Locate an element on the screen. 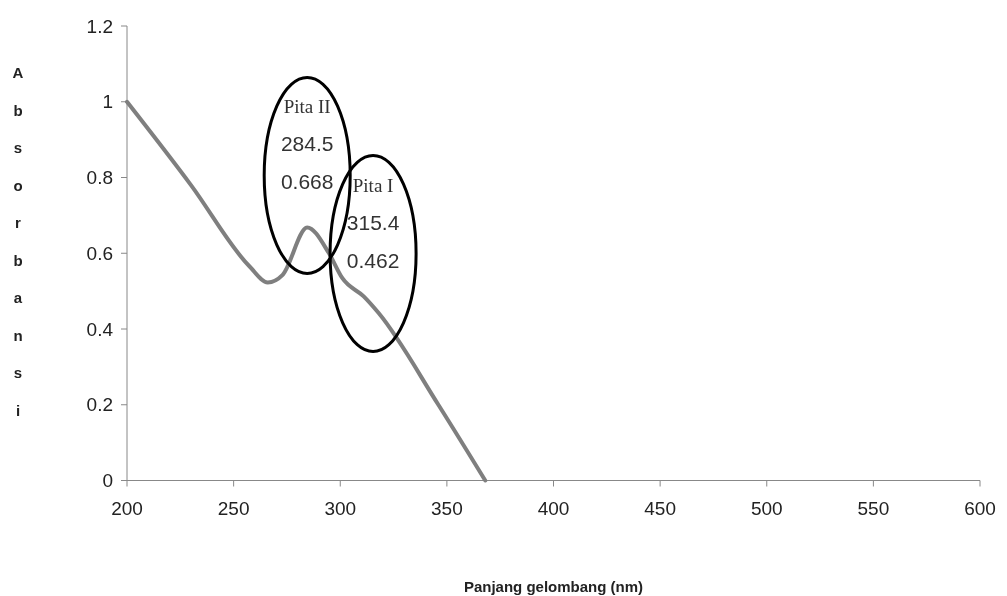  x-tick-label: 200 is located at coordinates (127, 508).